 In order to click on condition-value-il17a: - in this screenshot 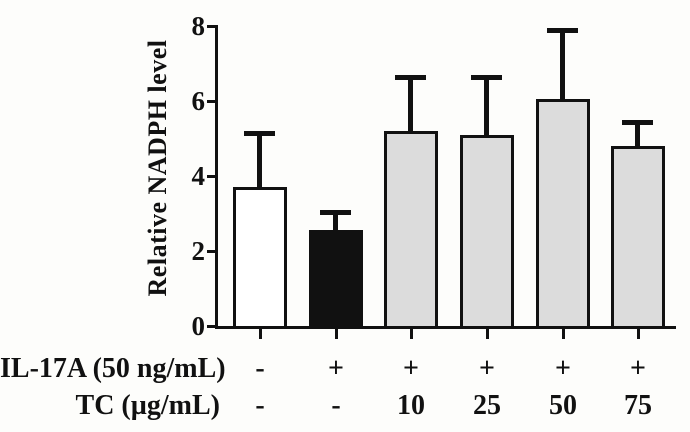, I will do `click(260, 368)`.